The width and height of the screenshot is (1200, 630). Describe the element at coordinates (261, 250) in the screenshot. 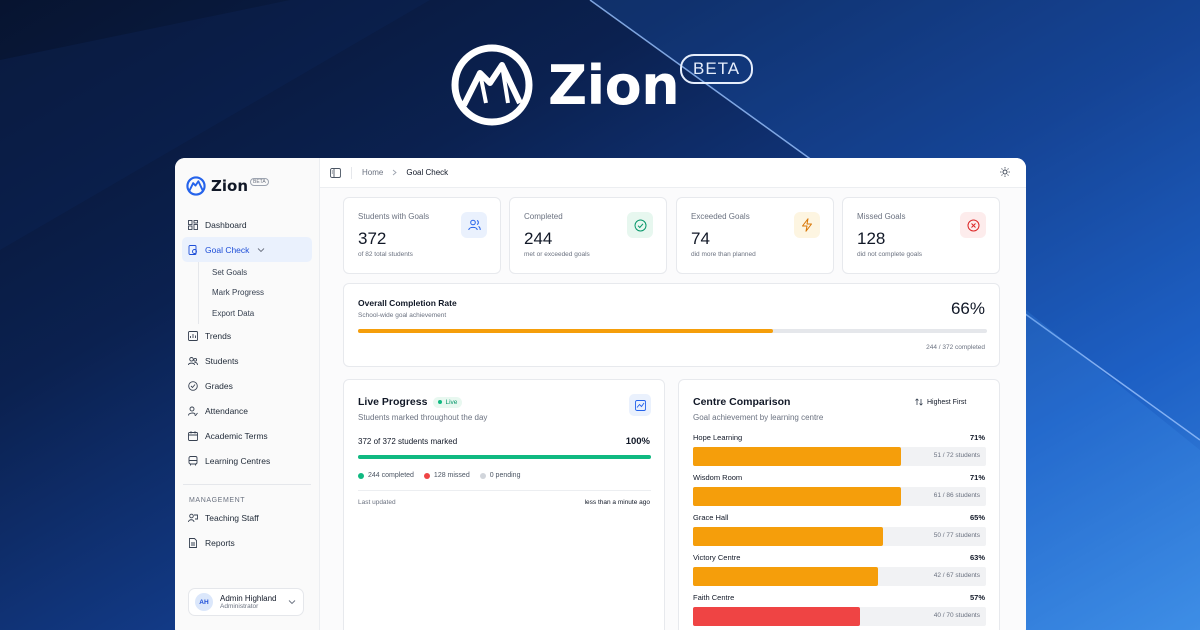

I see `chevron-down-icon` at that location.